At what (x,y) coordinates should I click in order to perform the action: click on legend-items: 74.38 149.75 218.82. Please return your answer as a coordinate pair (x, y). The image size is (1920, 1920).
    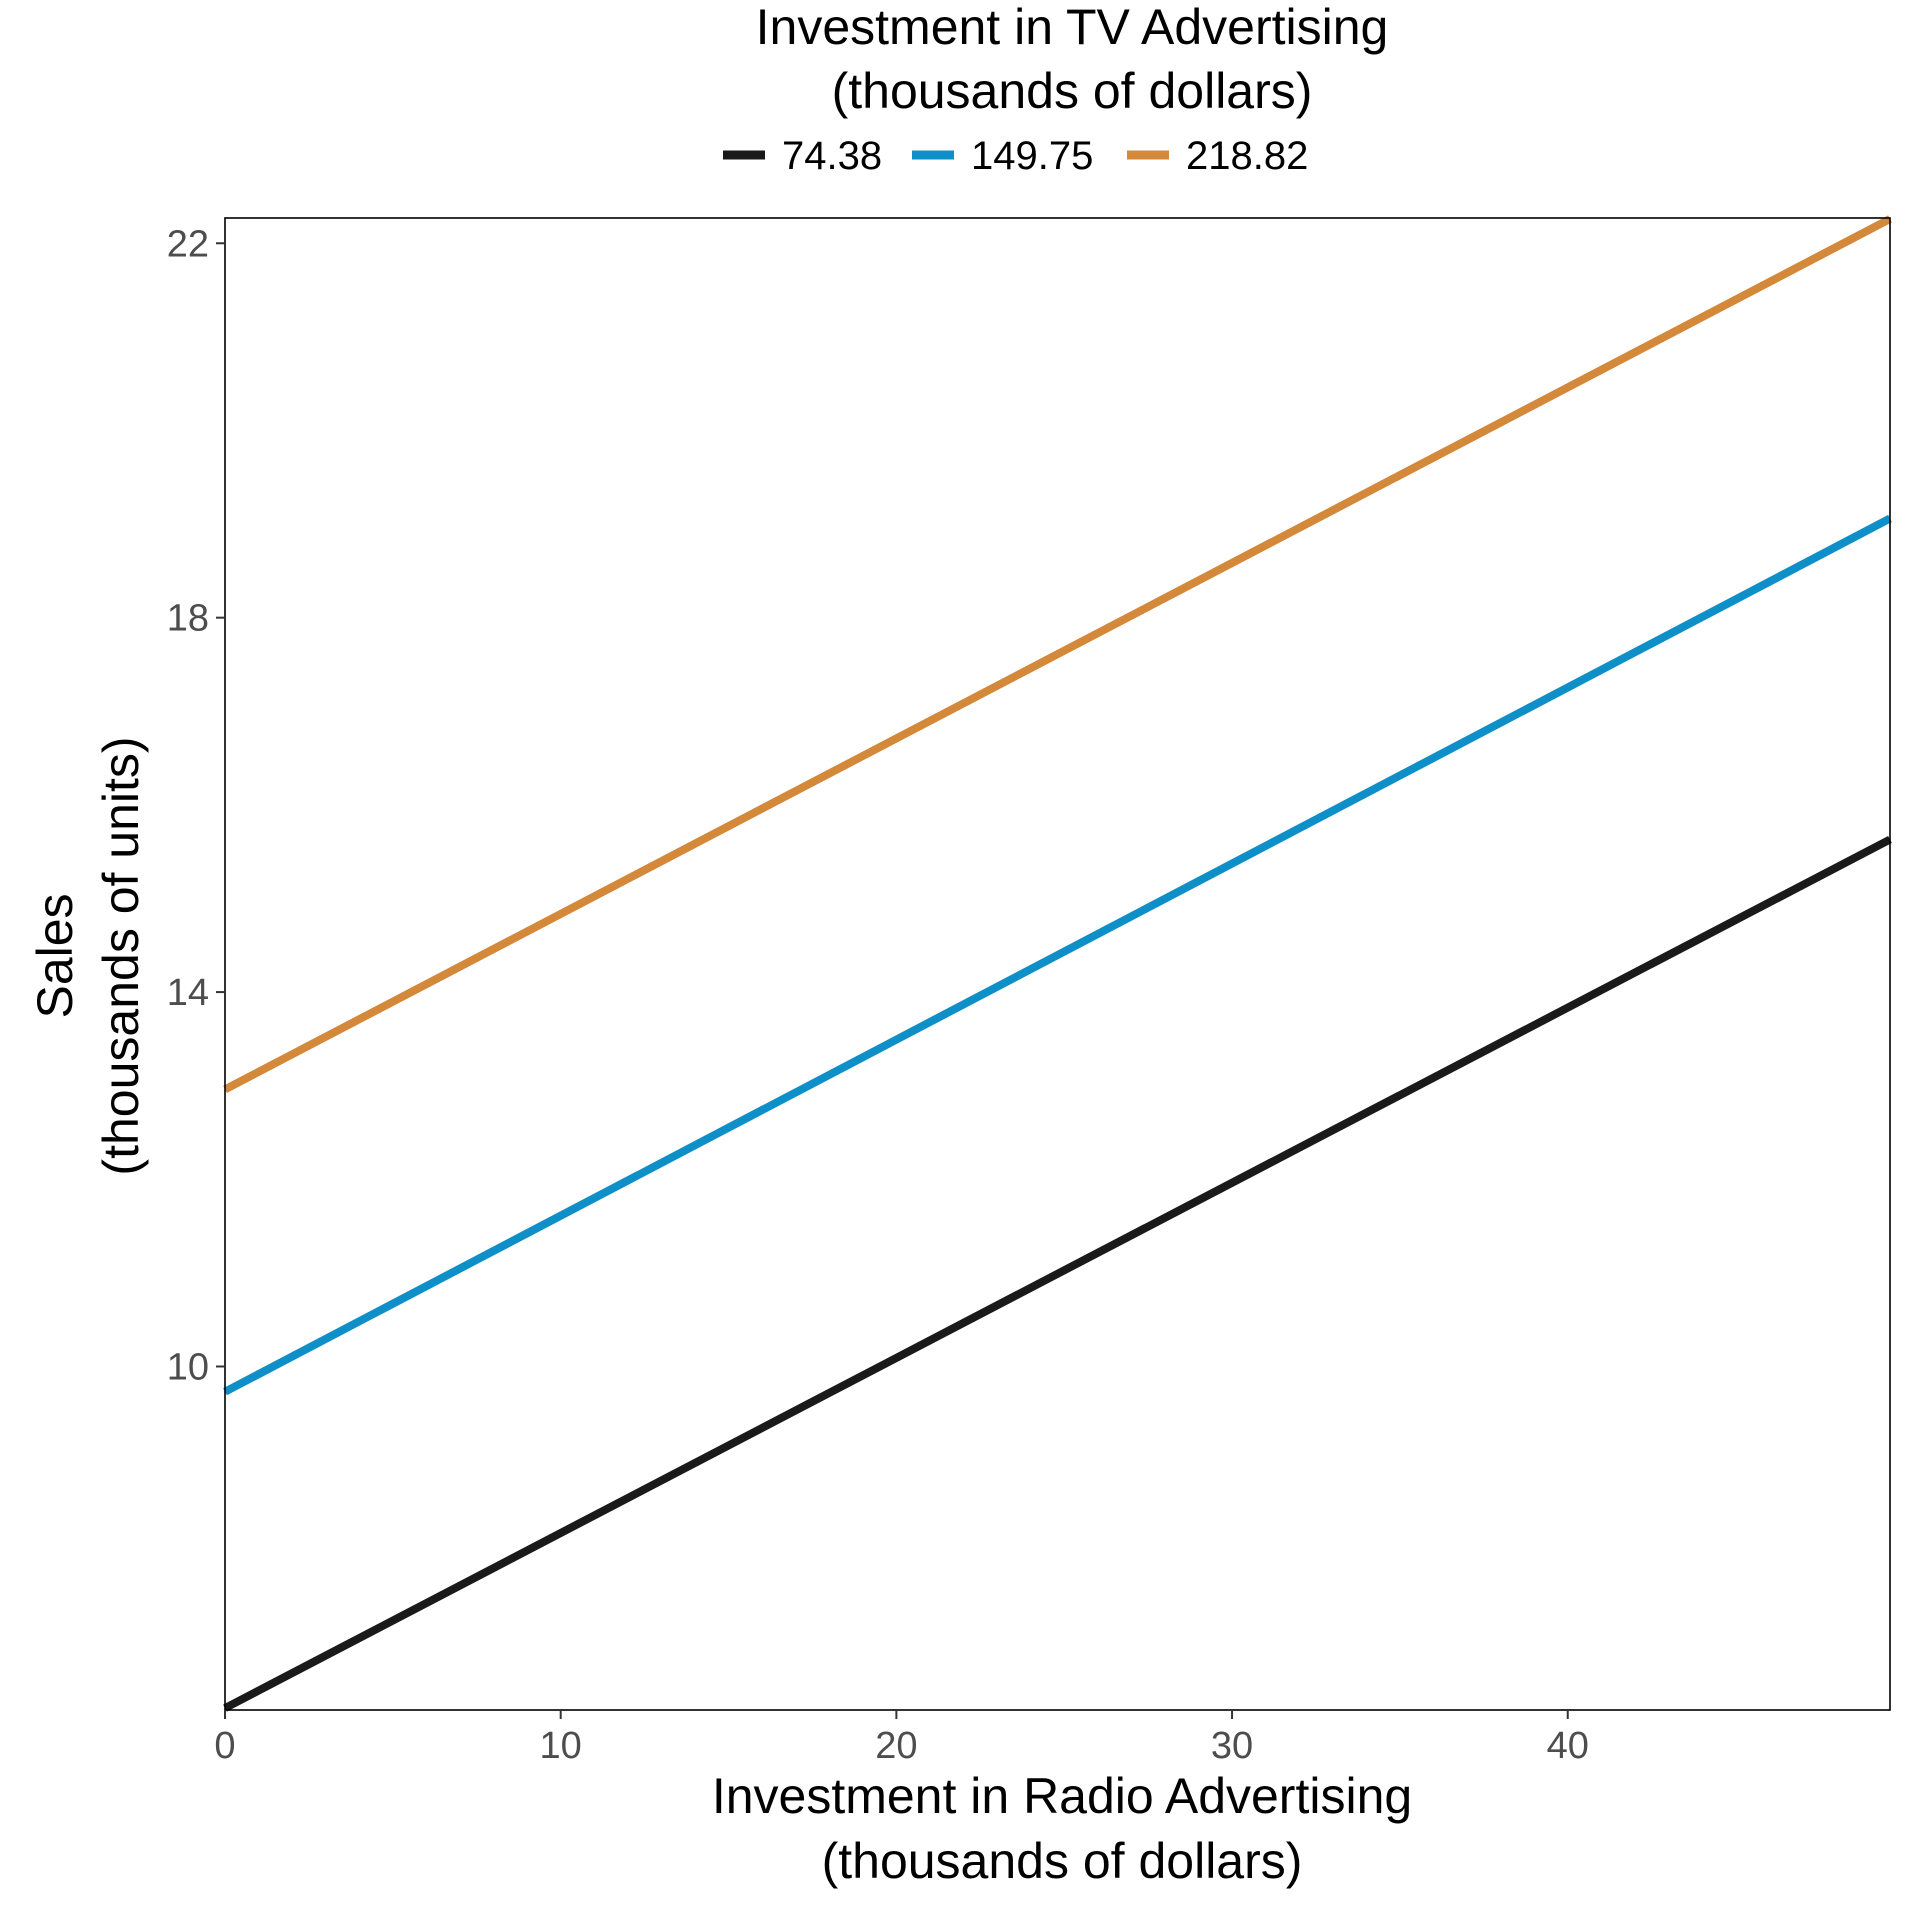
    Looking at the image, I should click on (1015, 156).